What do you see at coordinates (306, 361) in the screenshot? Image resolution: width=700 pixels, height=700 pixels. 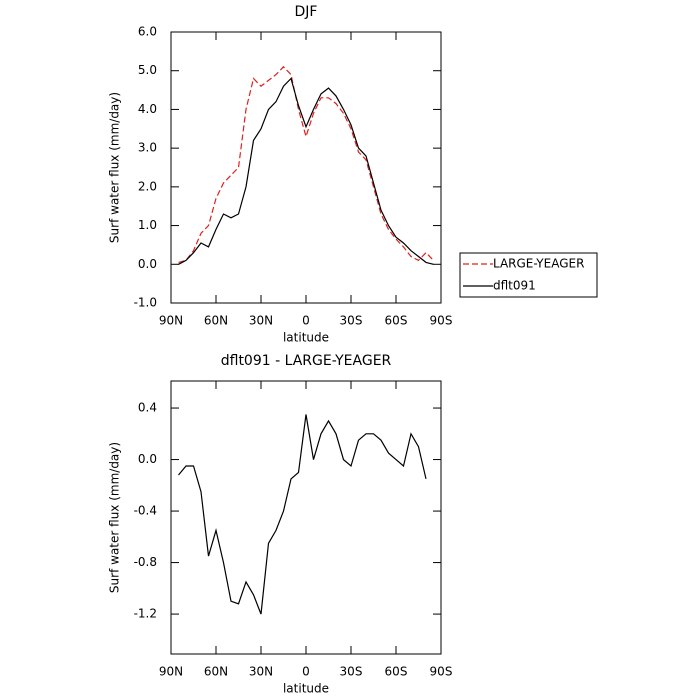 I see `chart-title: dflt091 - LARGE-YEAGER` at bounding box center [306, 361].